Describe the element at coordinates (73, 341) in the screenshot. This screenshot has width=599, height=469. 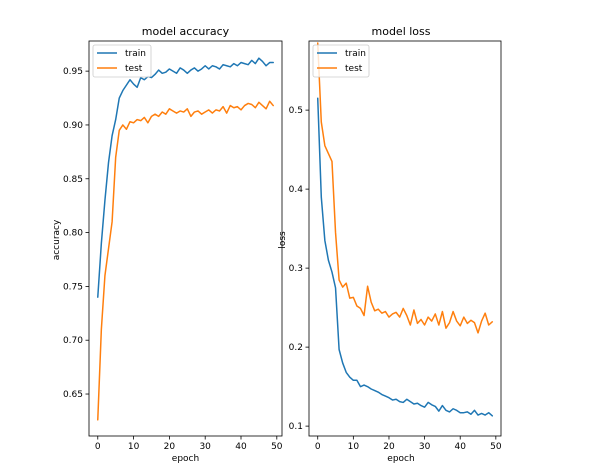
I see `y-tick-label: 0.70` at that location.